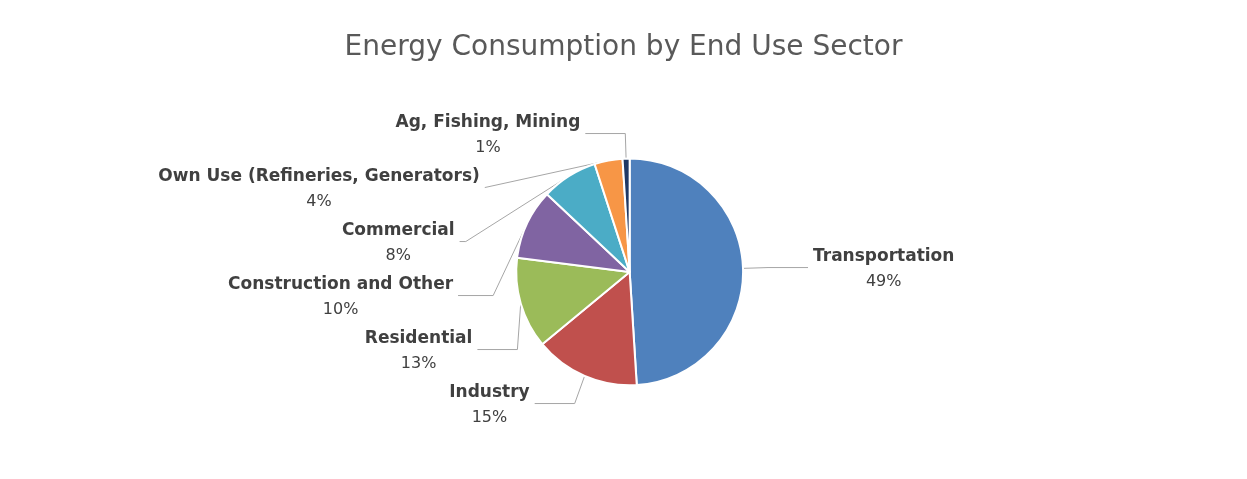 The height and width of the screenshot is (479, 1247). Describe the element at coordinates (418, 336) in the screenshot. I see `slice-label: Residential` at that location.